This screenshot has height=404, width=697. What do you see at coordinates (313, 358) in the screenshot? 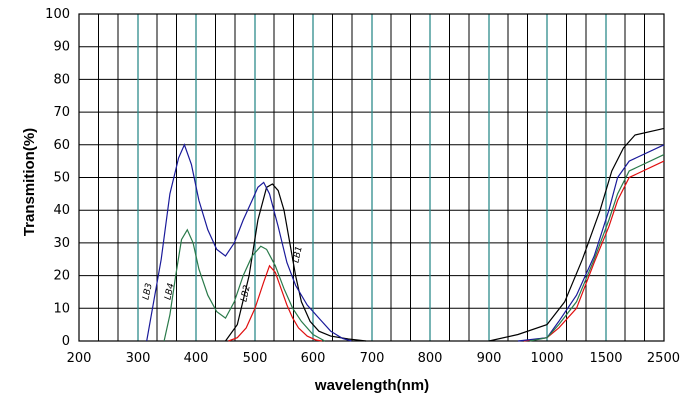
I see `x-tick-label: 600` at bounding box center [313, 358].